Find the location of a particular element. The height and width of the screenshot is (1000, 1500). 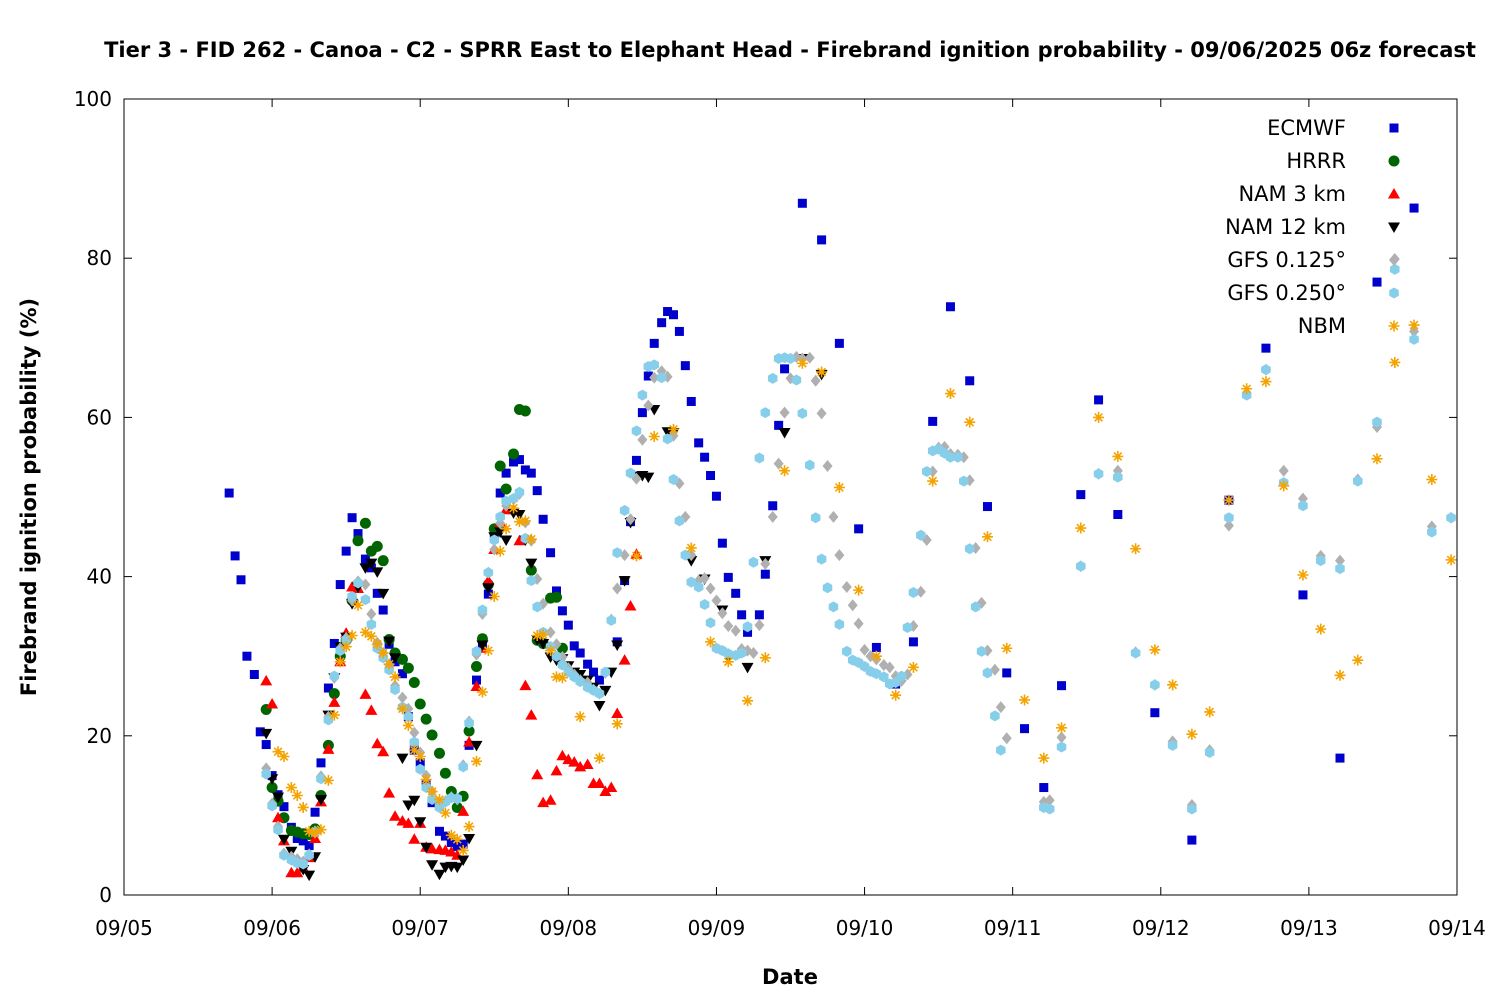

y-tick-label: 100 is located at coordinates (93, 99).